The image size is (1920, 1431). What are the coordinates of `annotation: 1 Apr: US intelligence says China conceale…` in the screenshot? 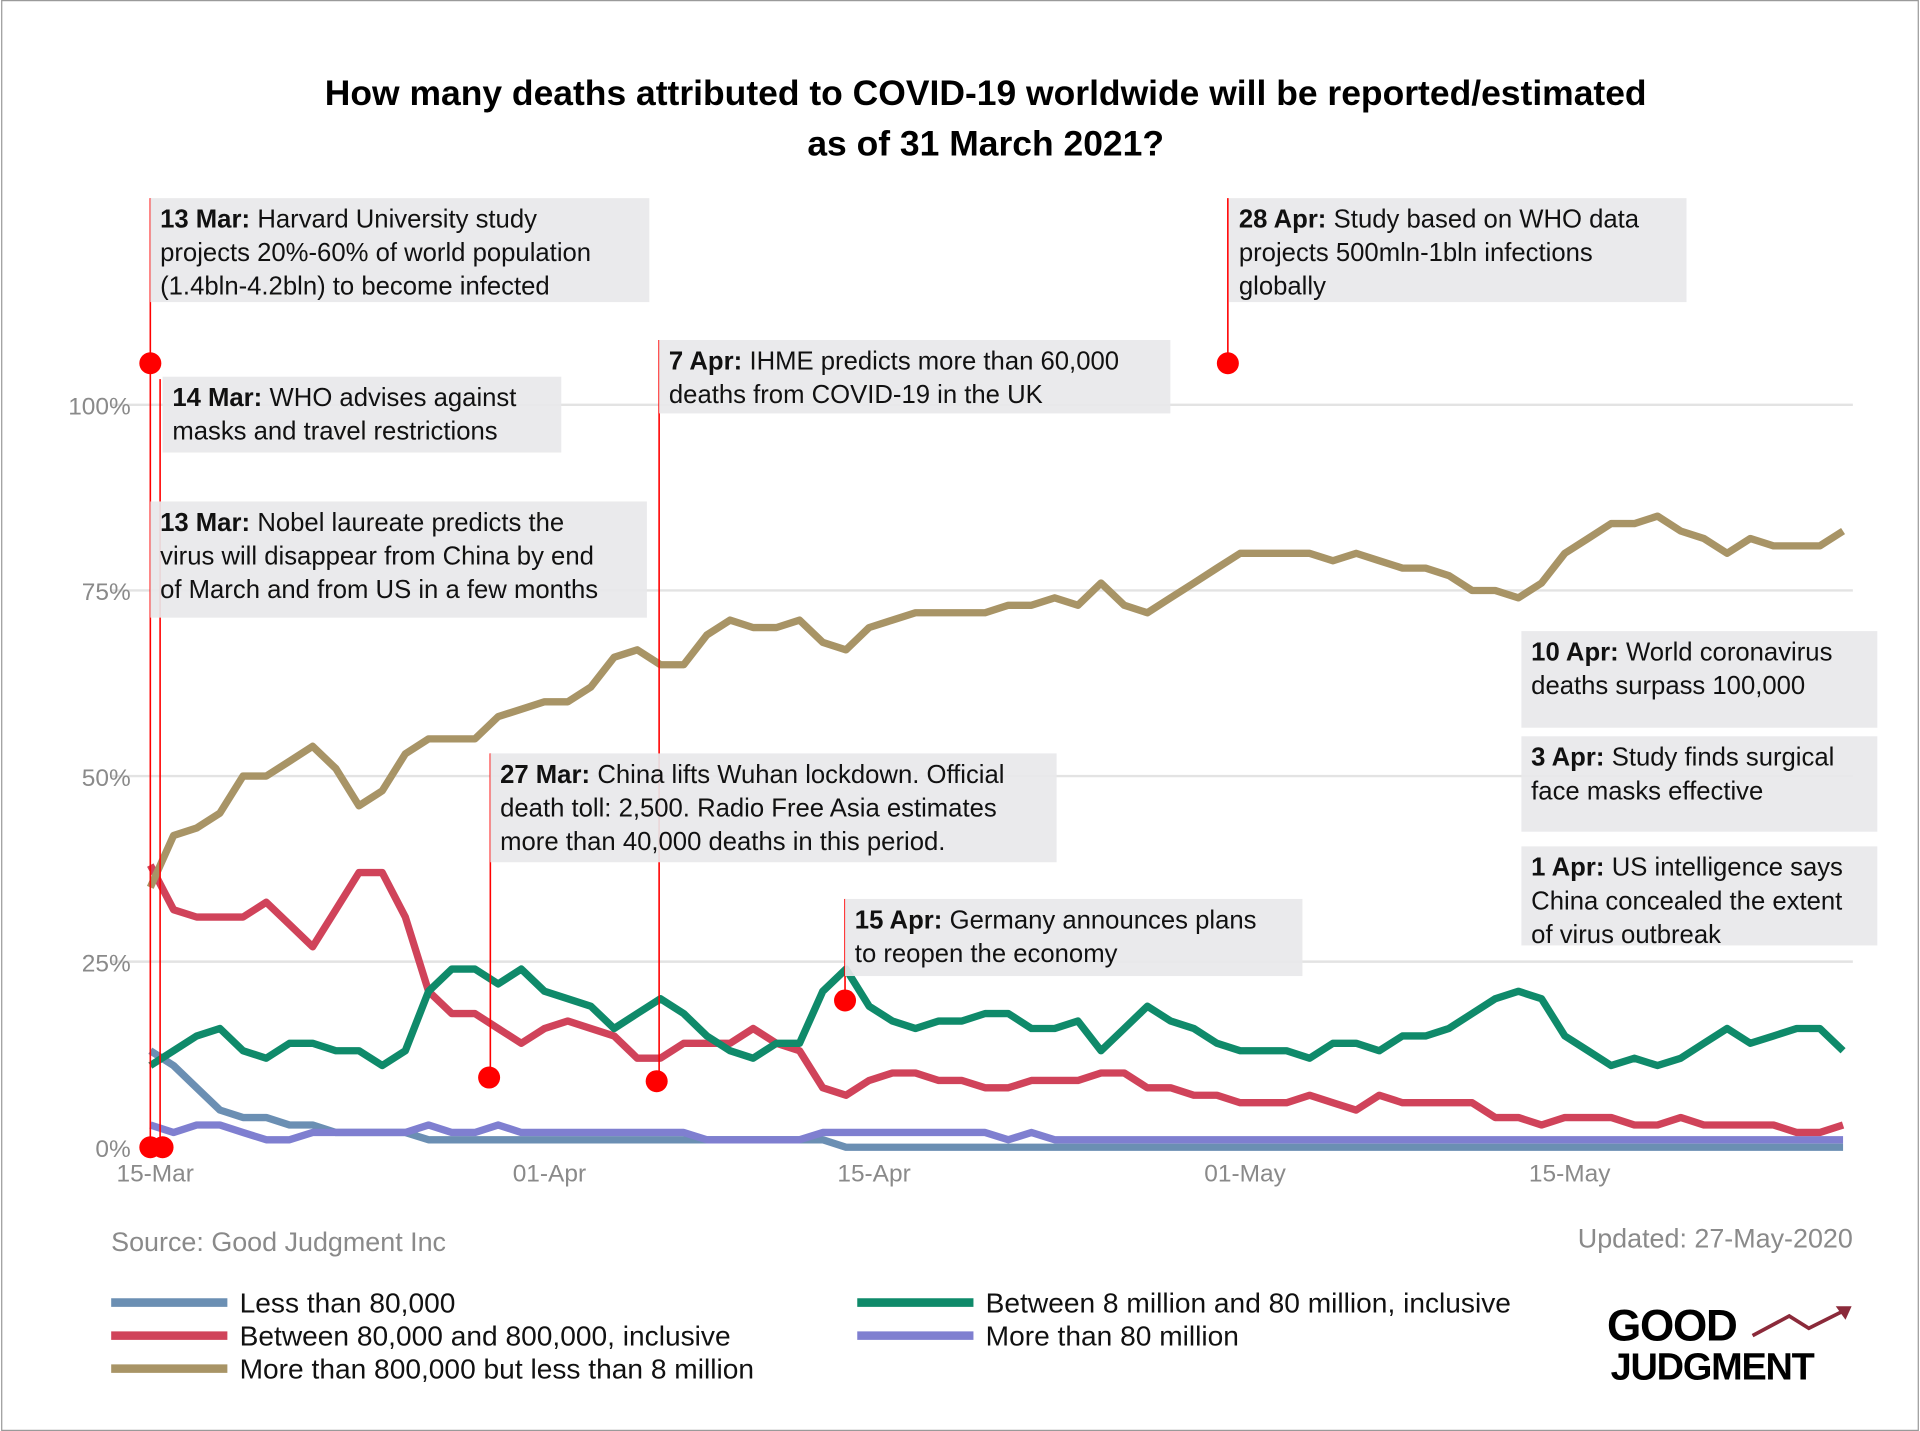 It's located at (1699, 897).